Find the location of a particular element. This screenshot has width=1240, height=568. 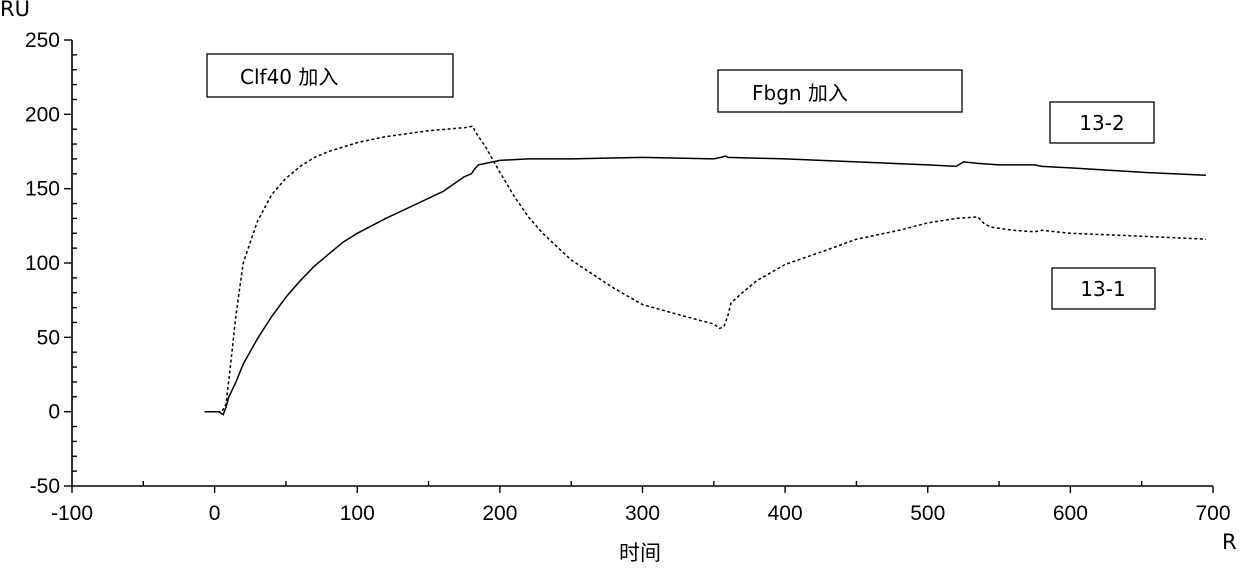

x-axis-end-label: R is located at coordinates (1229, 542).